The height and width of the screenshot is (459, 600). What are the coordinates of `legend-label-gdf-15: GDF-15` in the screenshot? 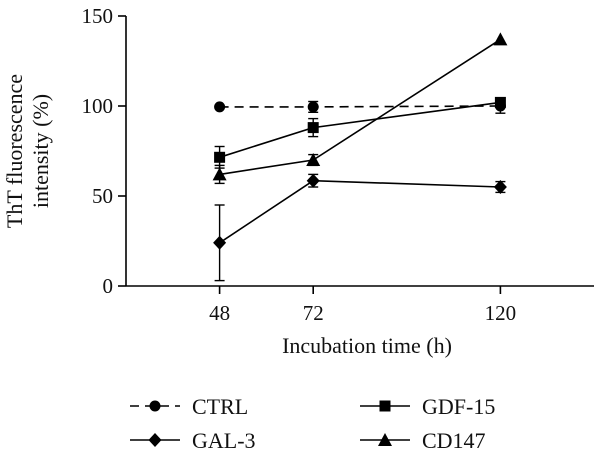 It's located at (458, 406).